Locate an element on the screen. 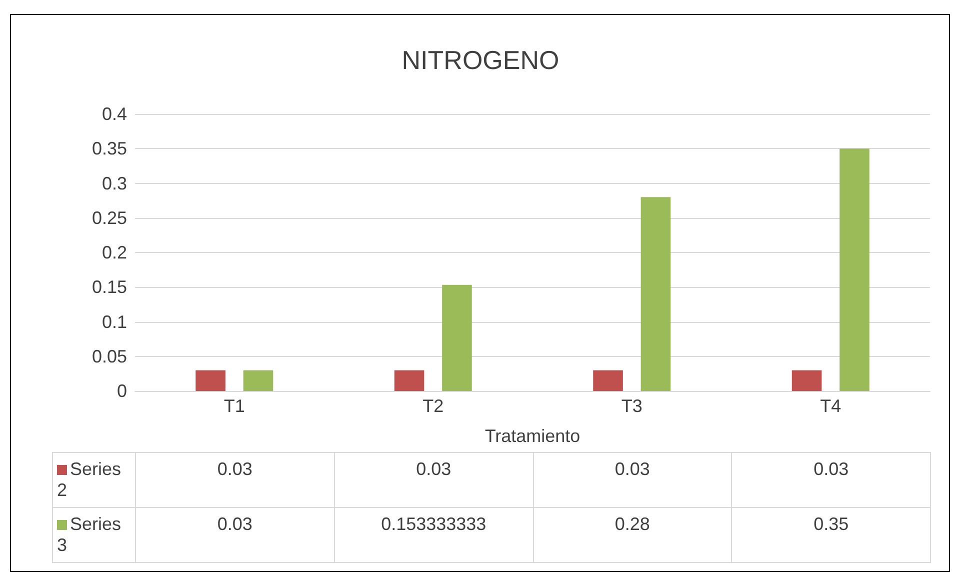  y-tick-label: 0 is located at coordinates (121, 391).